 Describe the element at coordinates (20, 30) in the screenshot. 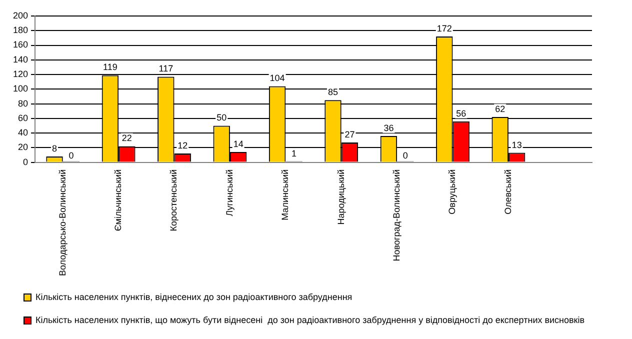

I see `y-tick-label: 180` at that location.